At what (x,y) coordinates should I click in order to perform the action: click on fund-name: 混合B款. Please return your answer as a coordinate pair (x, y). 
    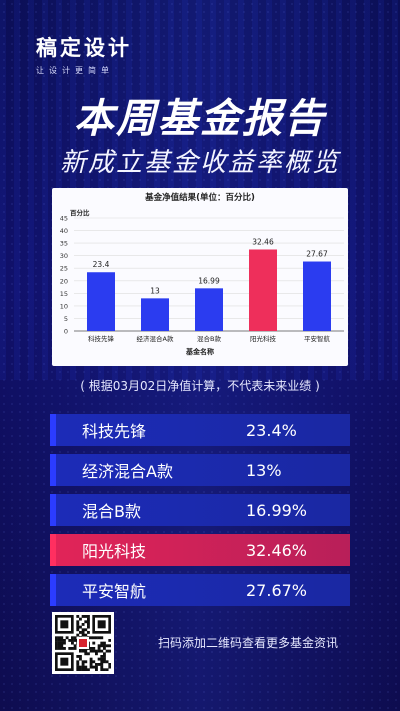
    Looking at the image, I should click on (111, 511).